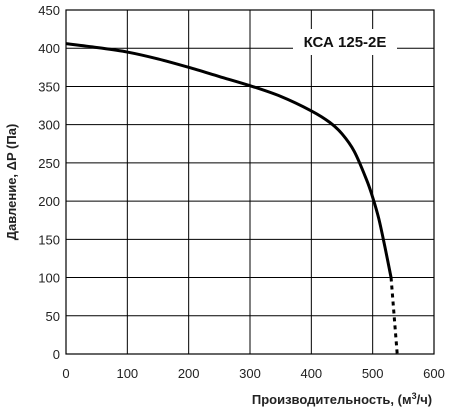  Describe the element at coordinates (189, 373) in the screenshot. I see `x-tick-label-200: 200` at that location.